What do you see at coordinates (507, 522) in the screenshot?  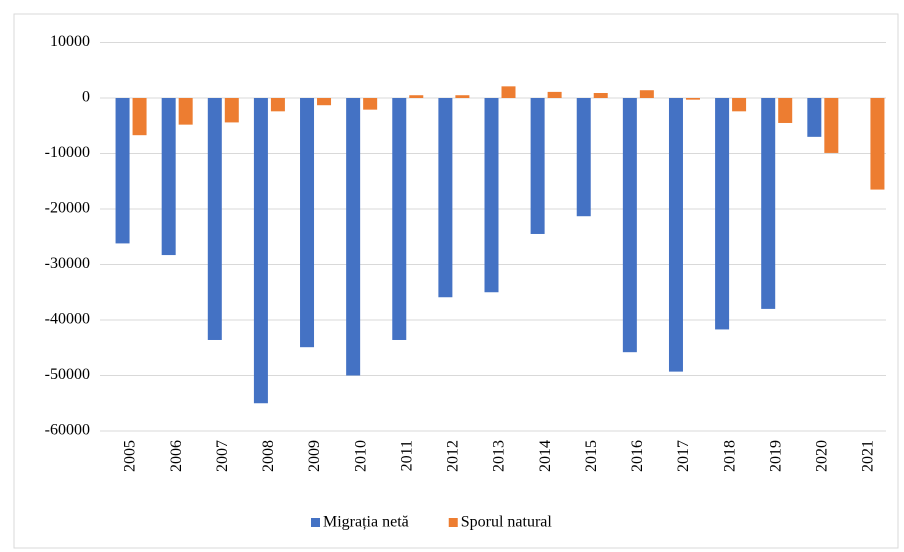 I see `legend-label: Sporul natural` at bounding box center [507, 522].